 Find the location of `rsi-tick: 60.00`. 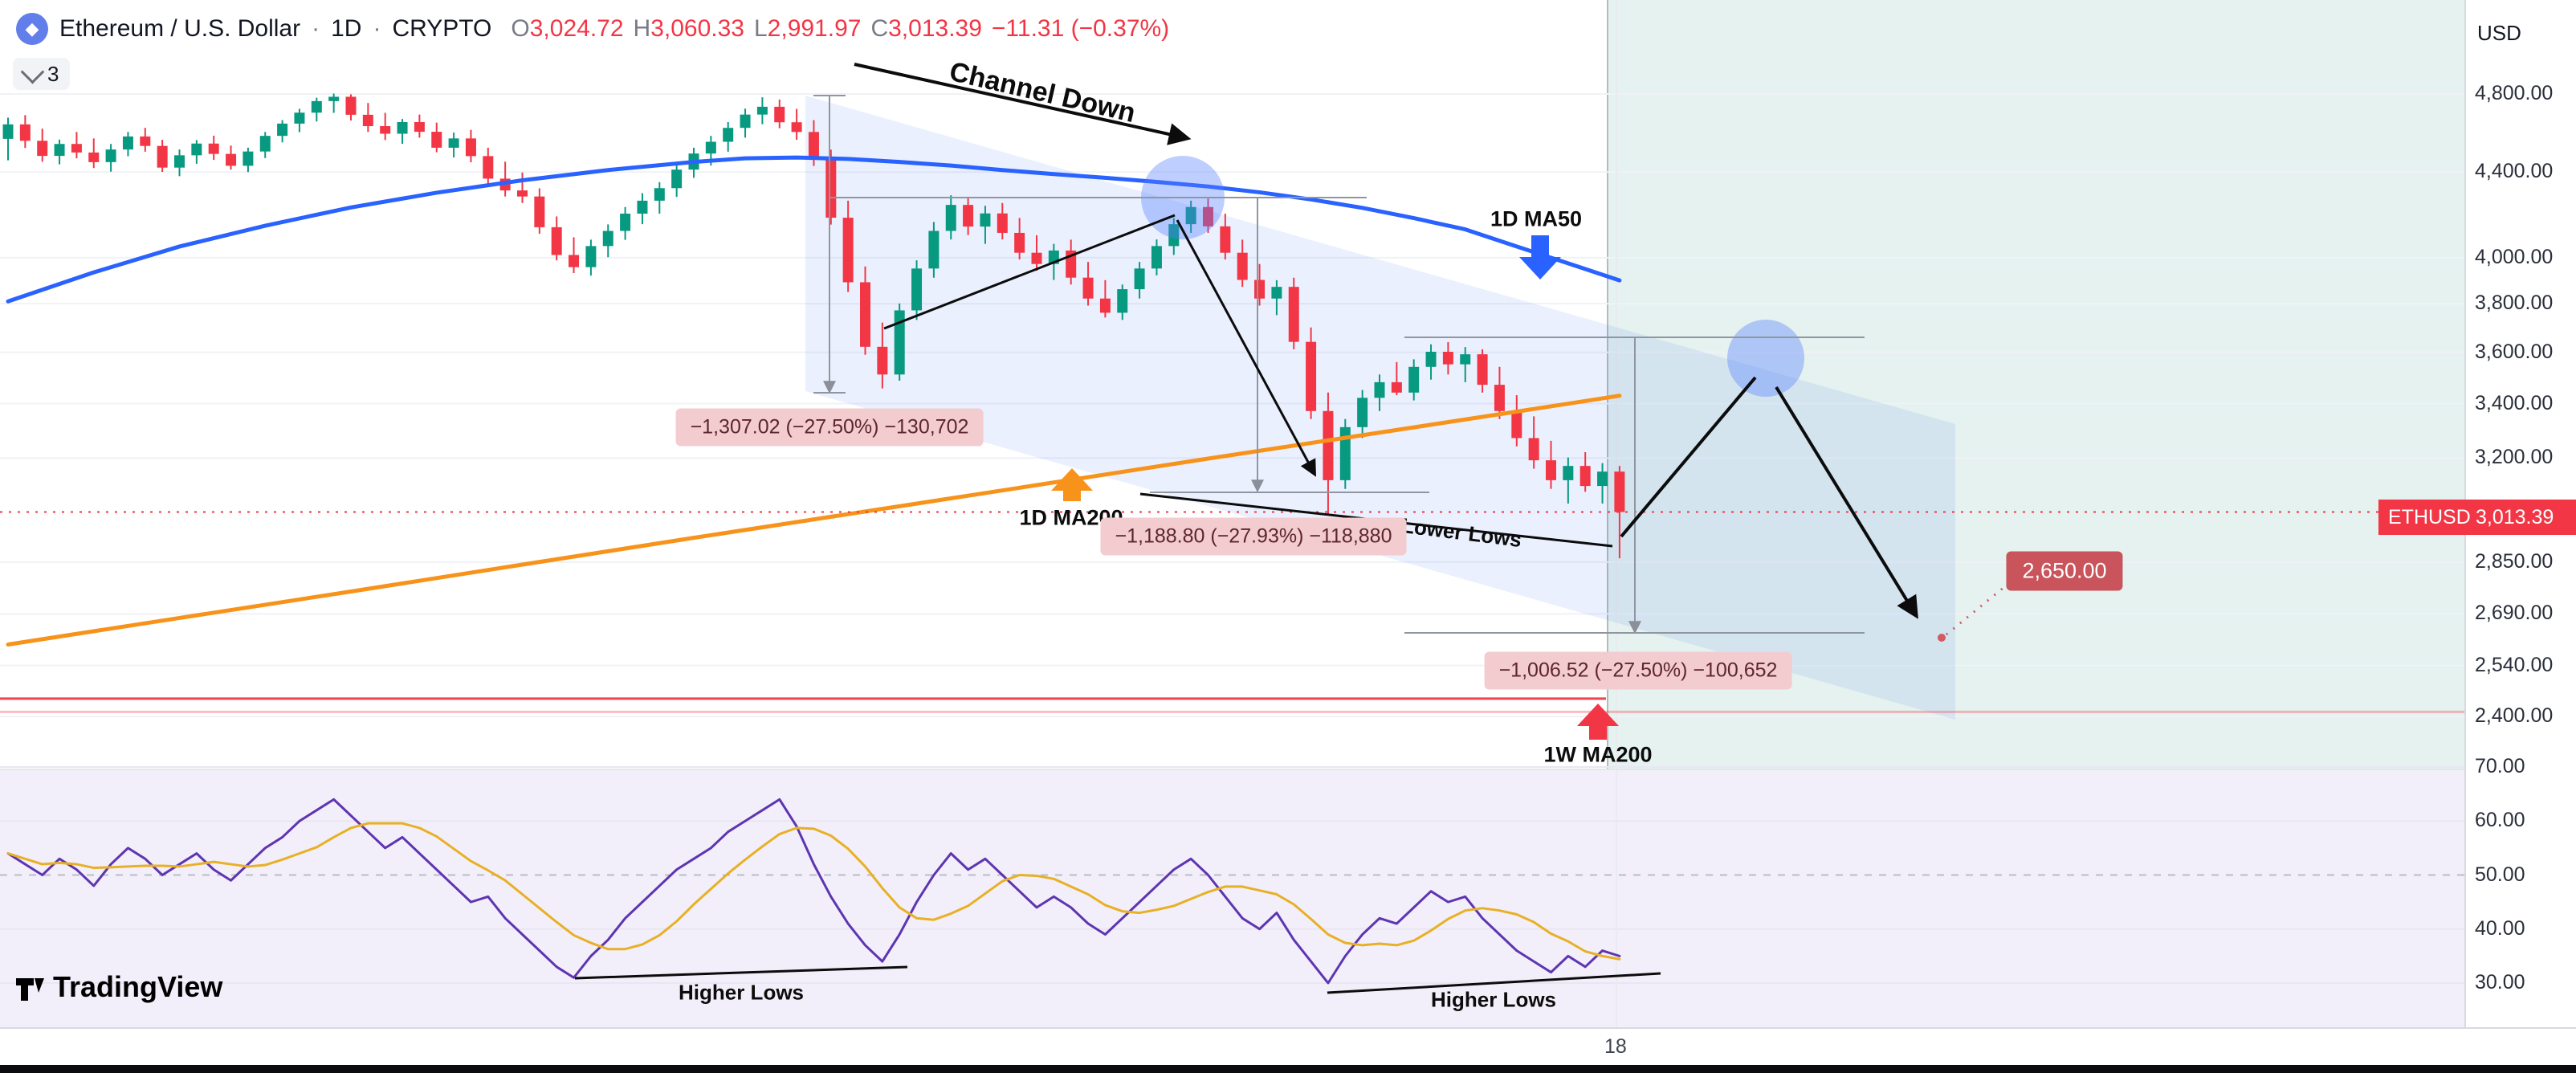

rsi-tick: 60.00 is located at coordinates (2500, 821).